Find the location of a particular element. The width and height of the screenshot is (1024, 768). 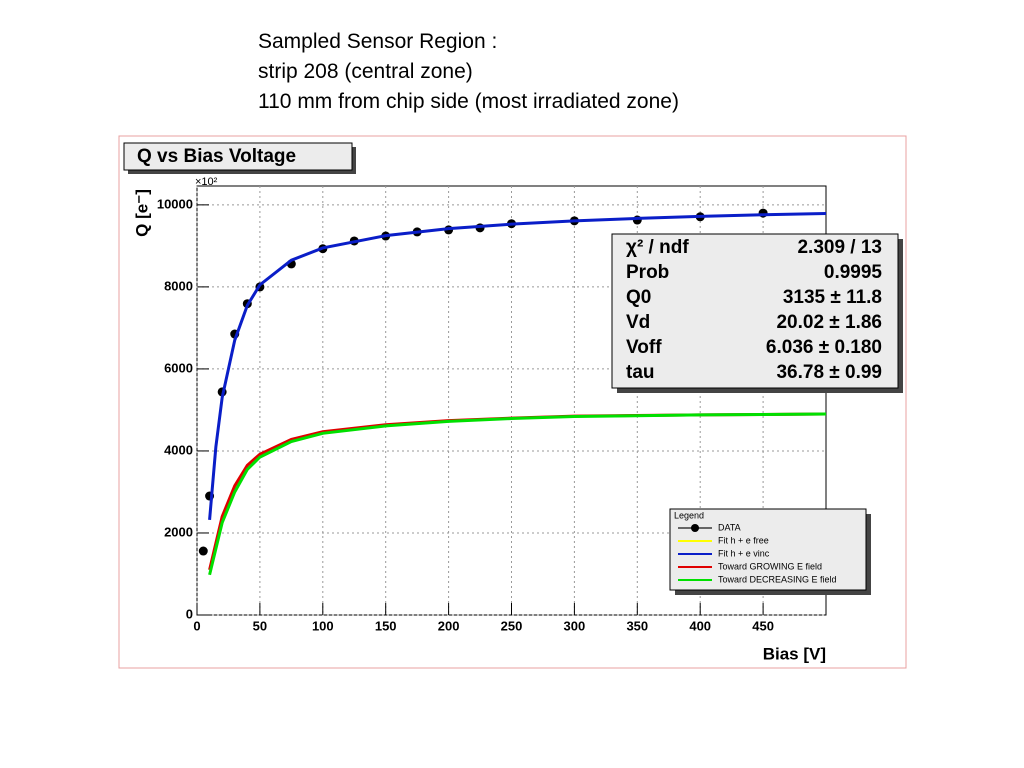

header-line: Sampled Sensor Region : is located at coordinates (377, 41).